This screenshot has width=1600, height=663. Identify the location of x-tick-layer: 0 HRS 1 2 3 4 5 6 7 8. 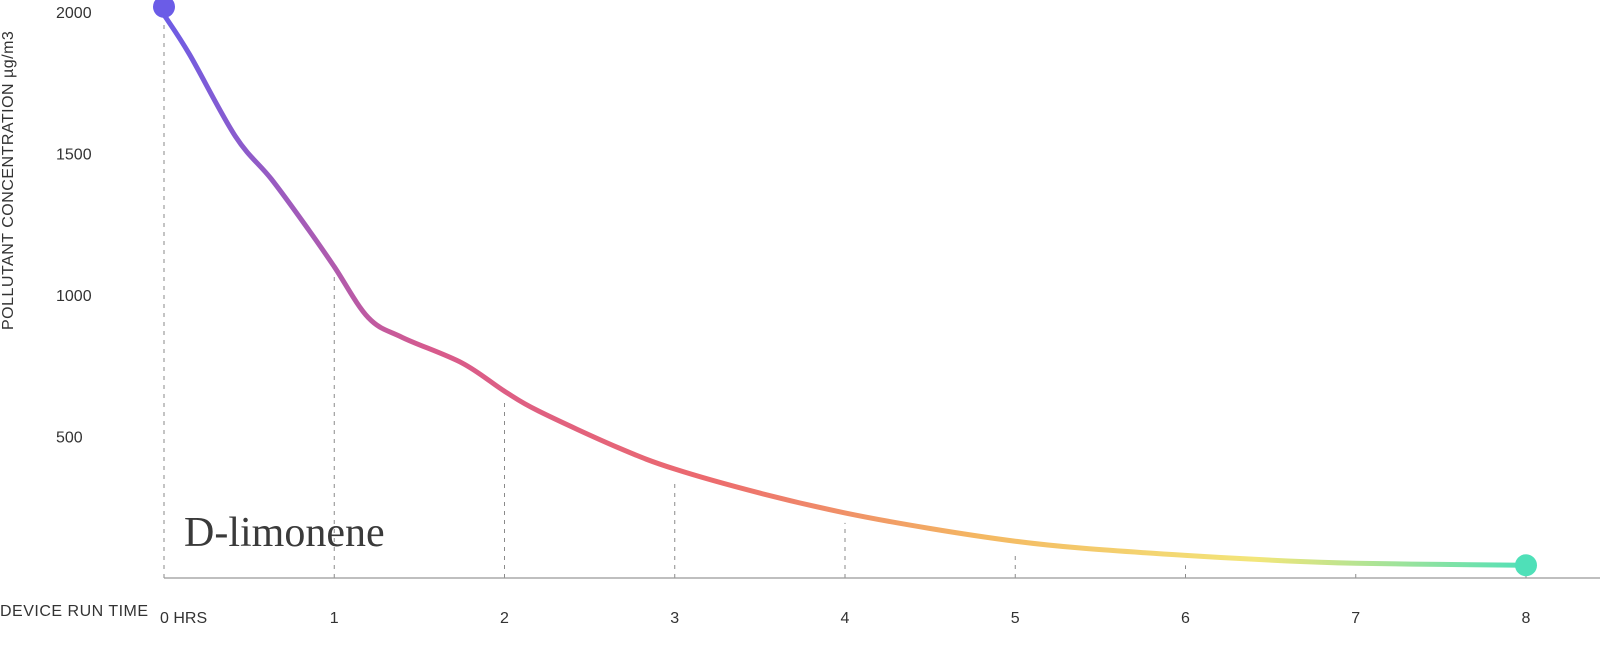
(845, 618).